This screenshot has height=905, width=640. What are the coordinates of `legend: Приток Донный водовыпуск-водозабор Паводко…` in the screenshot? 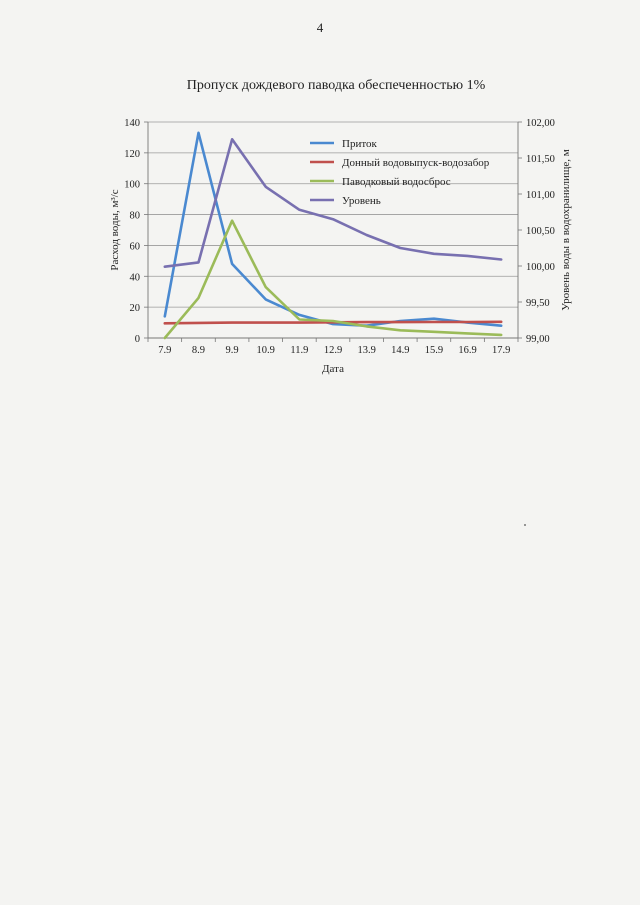 It's located at (400, 172).